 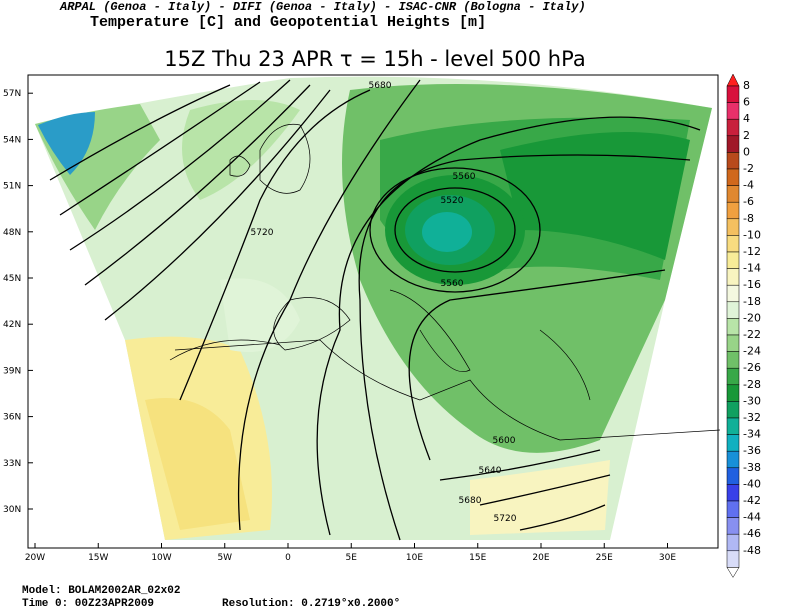 I want to click on lon-tick-label: 10W, so click(x=161, y=558).